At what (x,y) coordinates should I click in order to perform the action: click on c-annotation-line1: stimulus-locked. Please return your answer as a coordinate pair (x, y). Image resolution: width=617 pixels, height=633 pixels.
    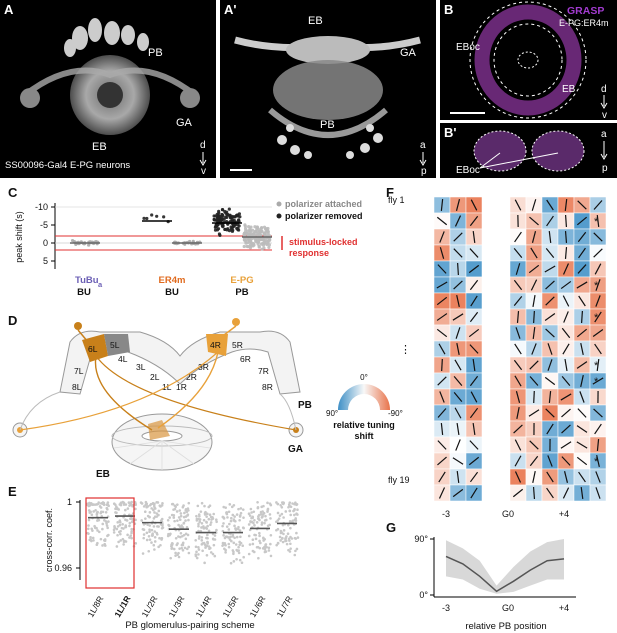
    Looking at the image, I should click on (323, 242).